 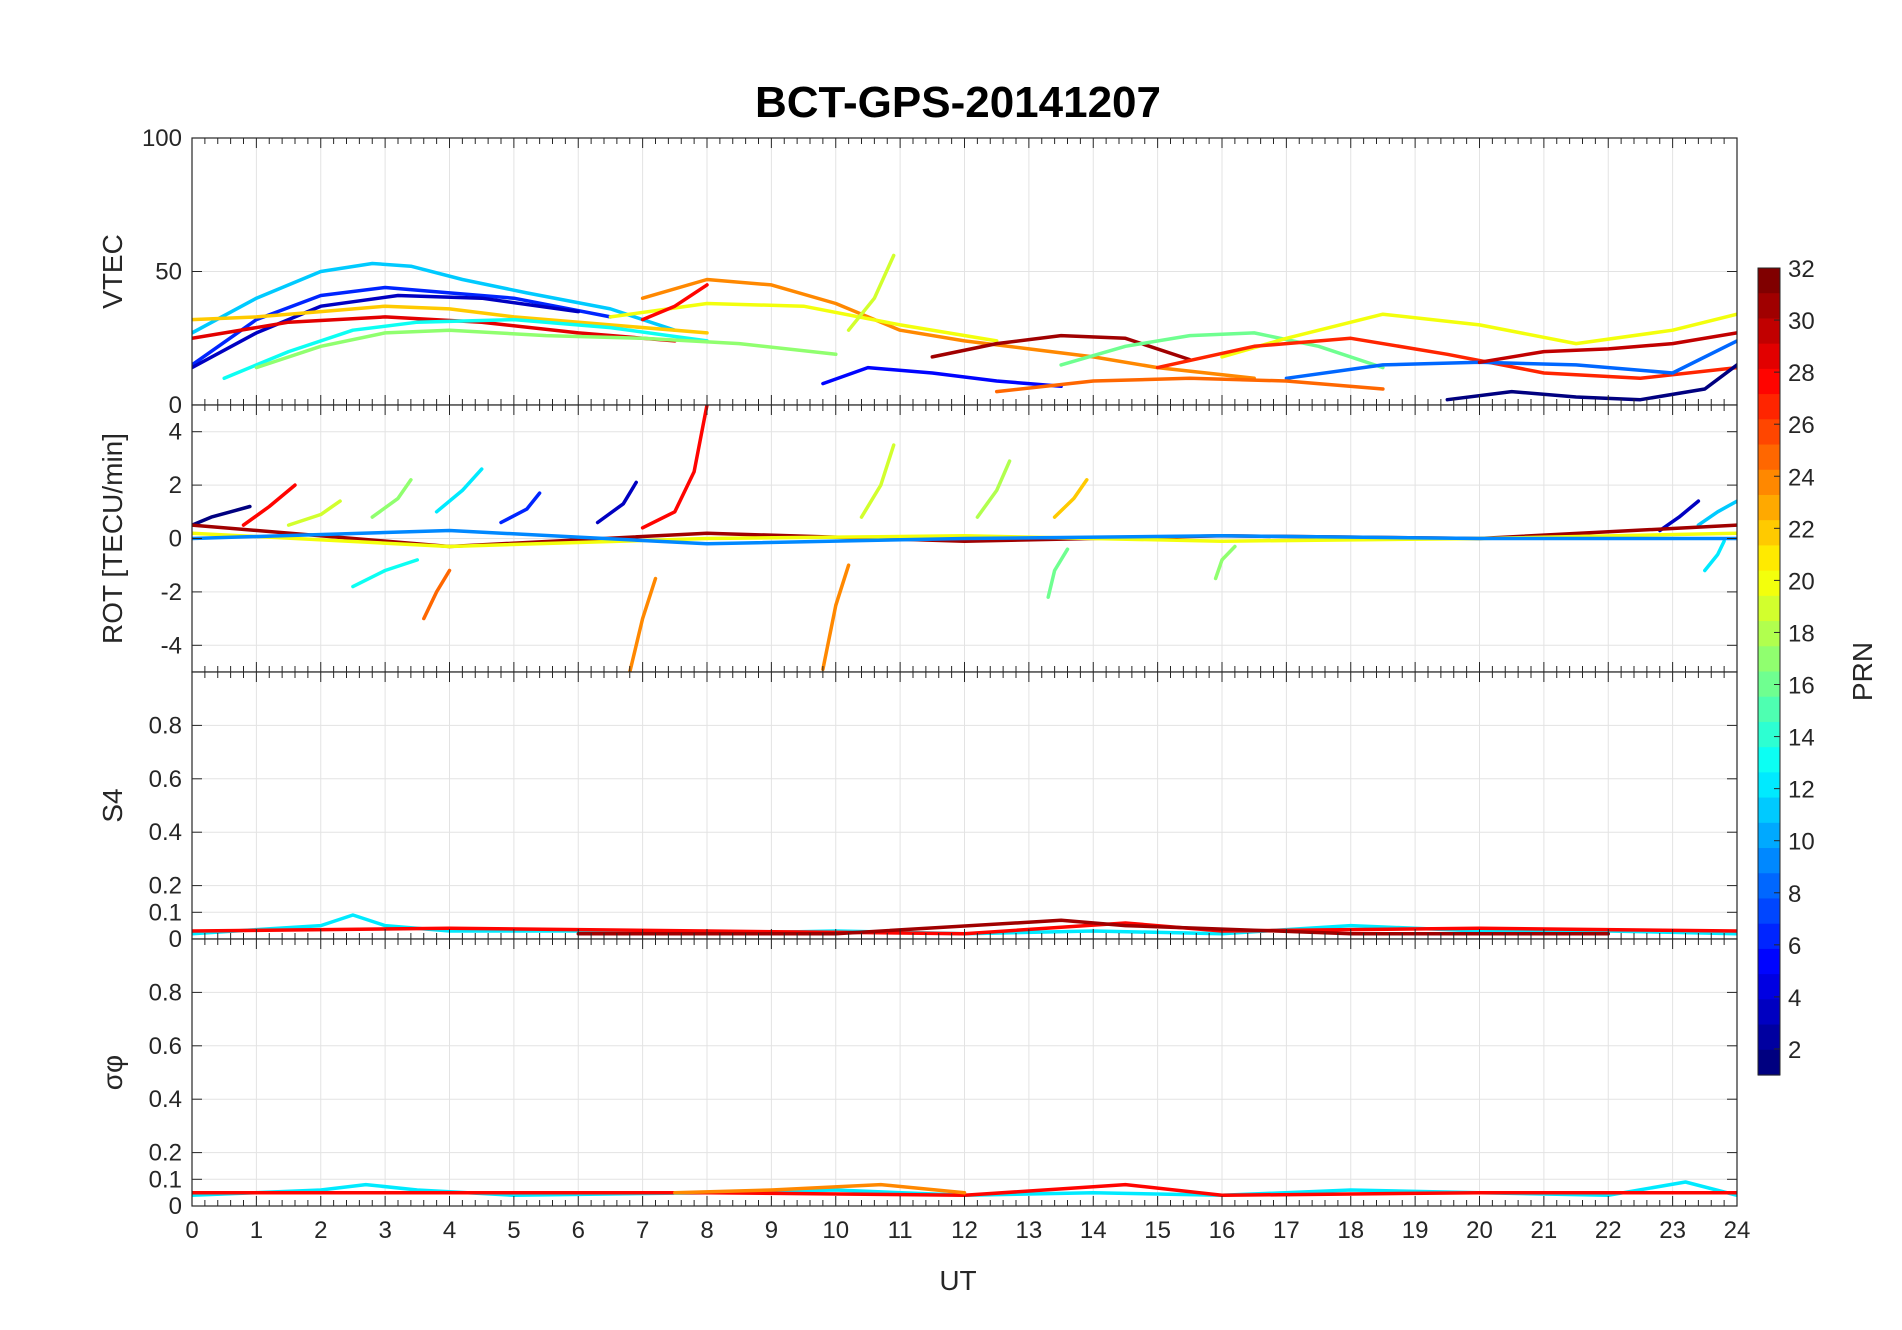 I want to click on x-tick-label: 23, so click(x=1672, y=1230).